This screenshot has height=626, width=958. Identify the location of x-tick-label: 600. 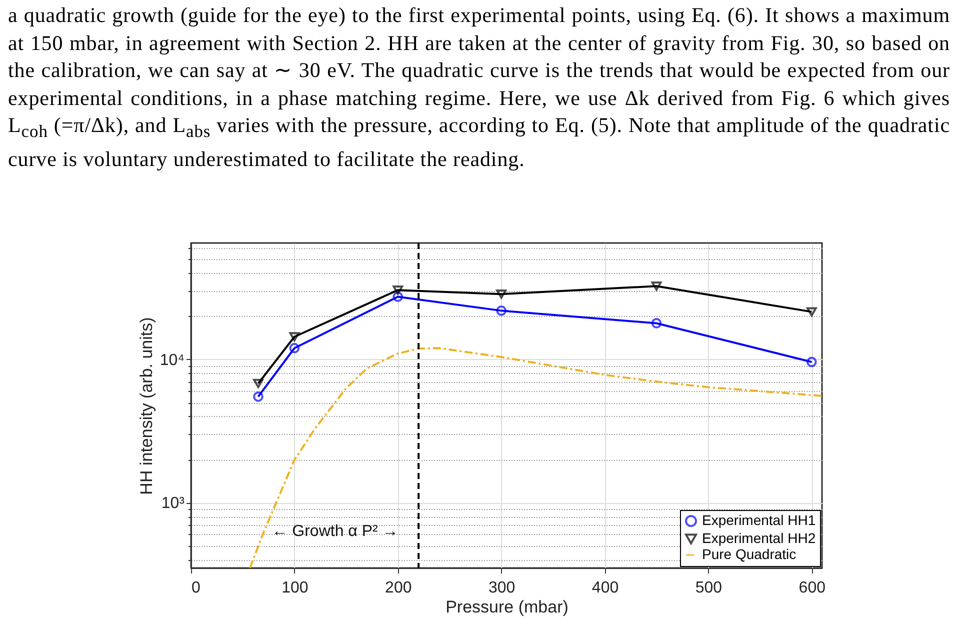
(812, 588).